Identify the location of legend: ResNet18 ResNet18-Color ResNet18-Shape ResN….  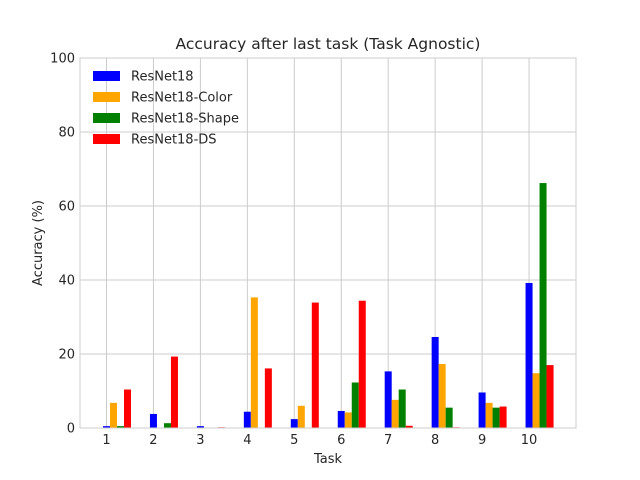
(166, 109).